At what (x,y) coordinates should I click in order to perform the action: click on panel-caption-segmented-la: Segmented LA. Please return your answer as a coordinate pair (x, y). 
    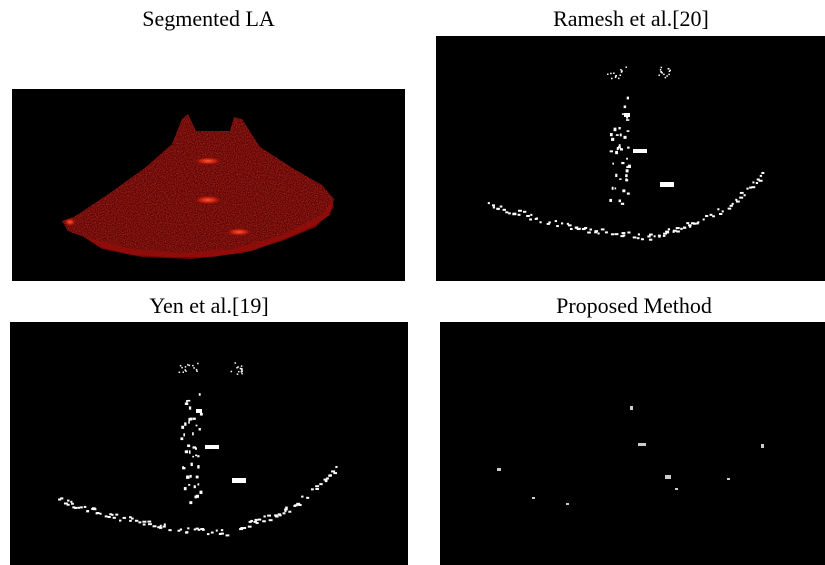
    Looking at the image, I should click on (208, 18).